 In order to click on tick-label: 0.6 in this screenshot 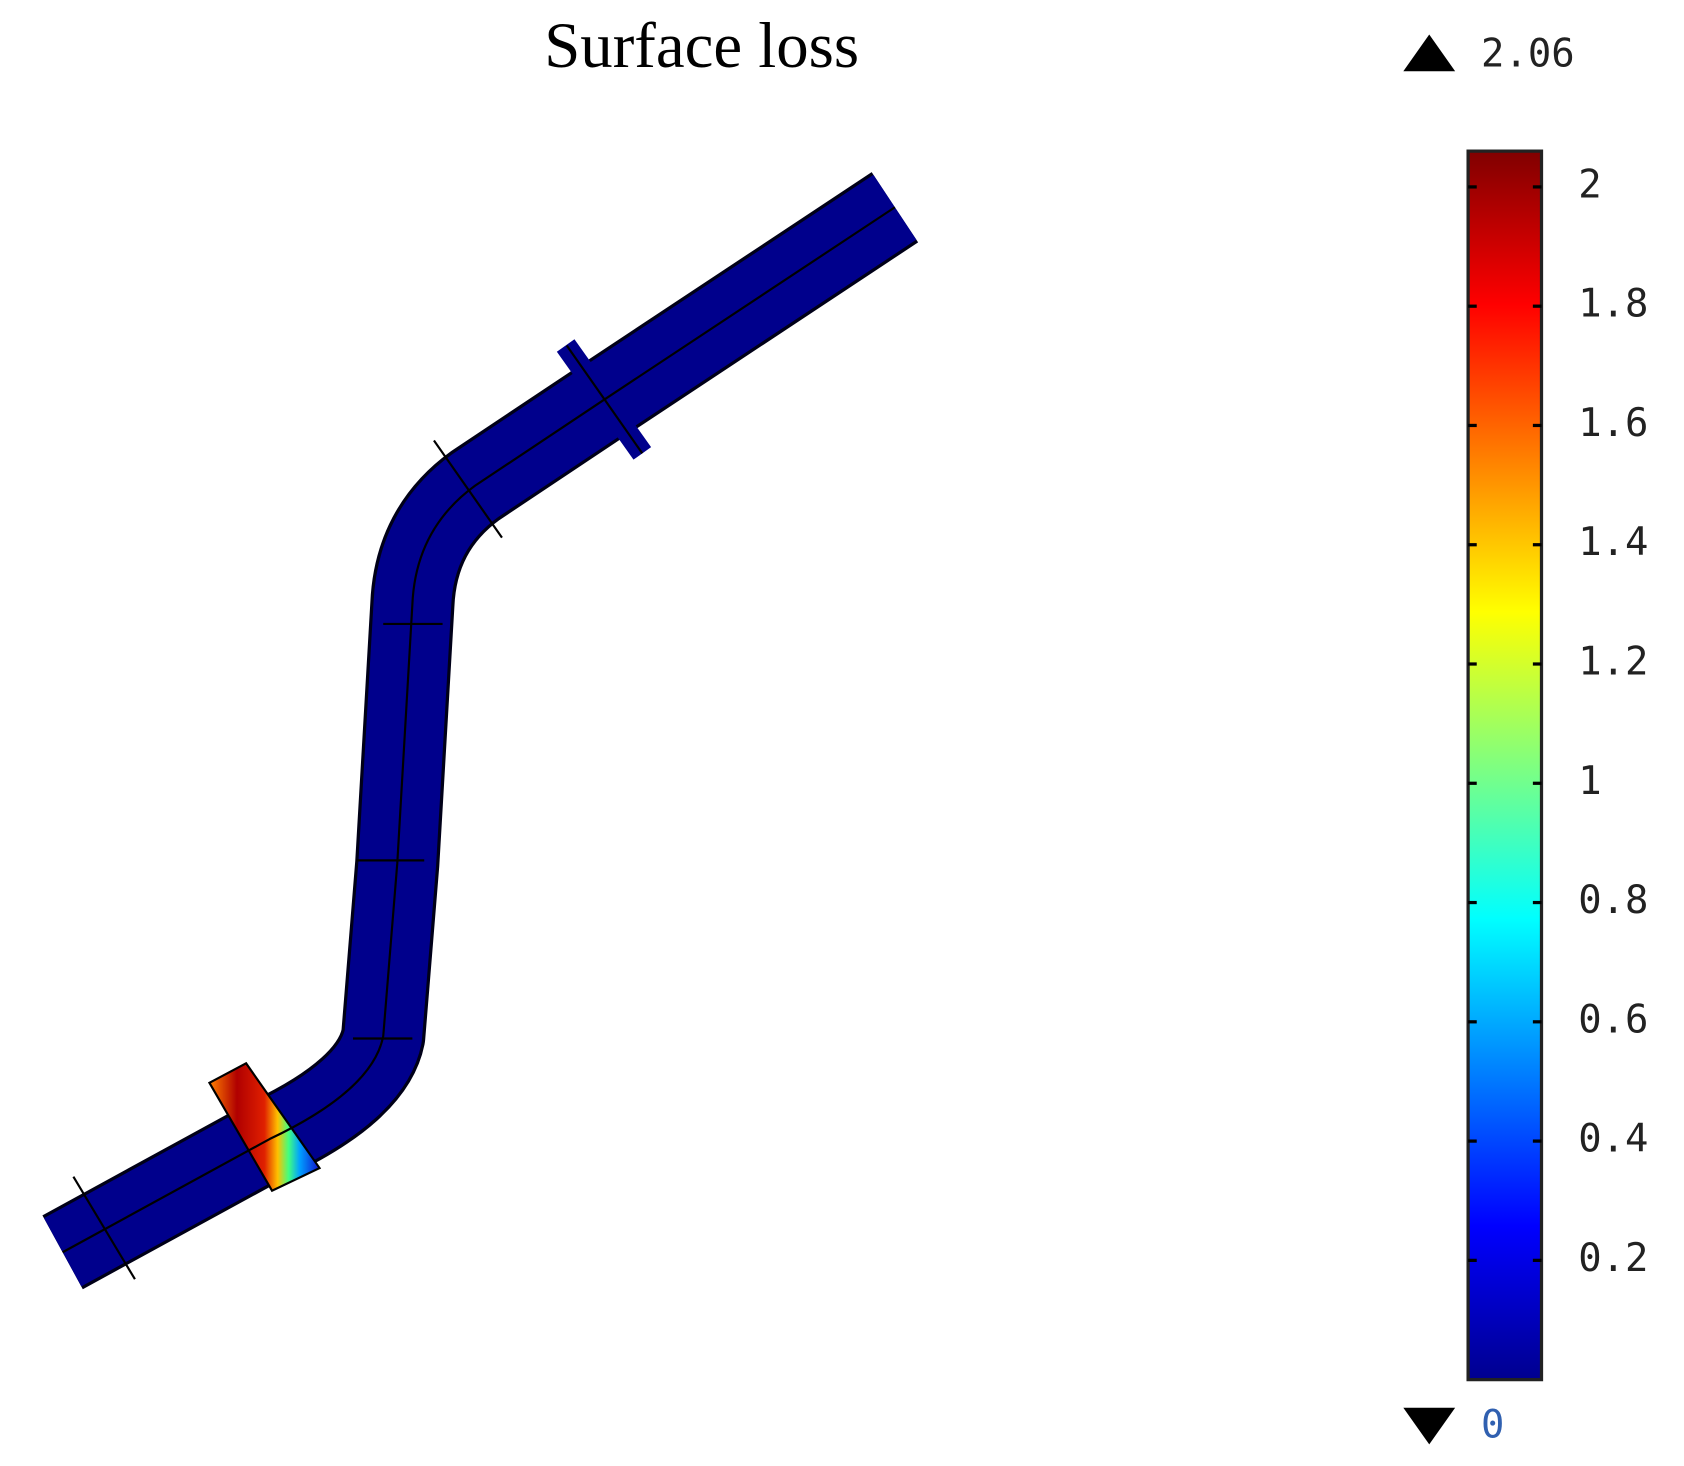, I will do `click(1613, 1019)`.